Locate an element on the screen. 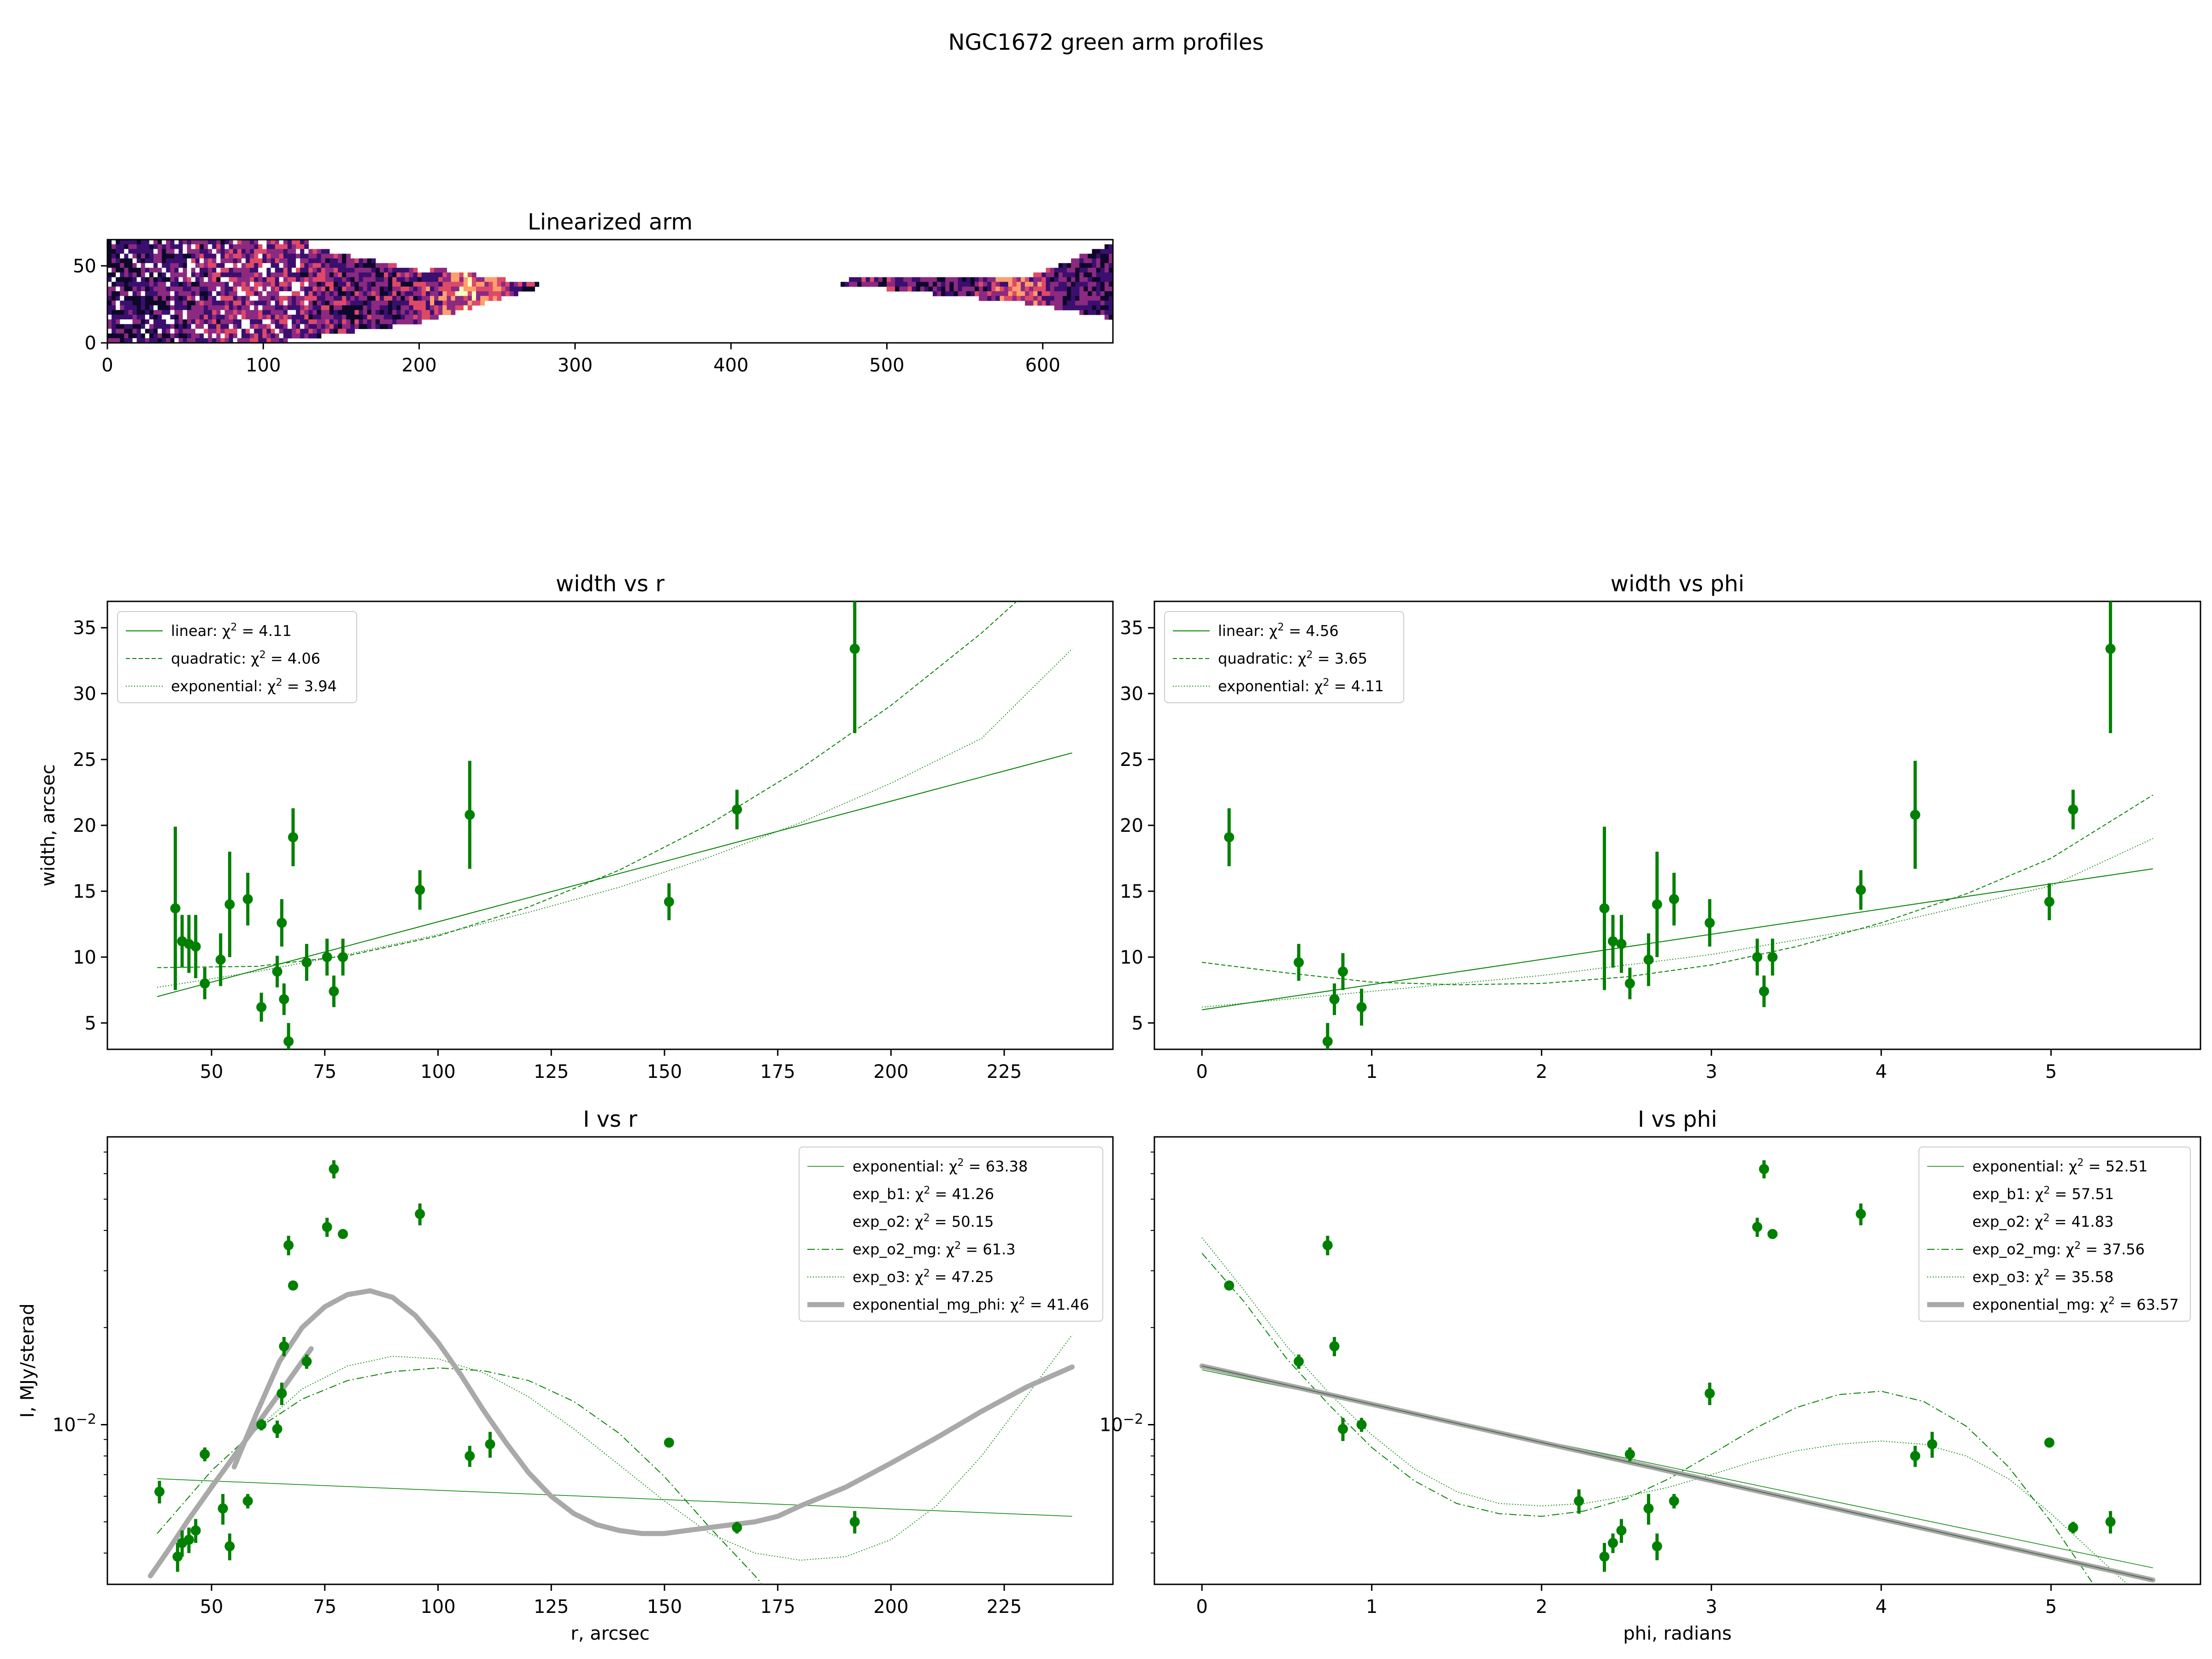 The image size is (2212, 1659). legend-entry: exp_o3: χ2 = 47.25 is located at coordinates (923, 1277).